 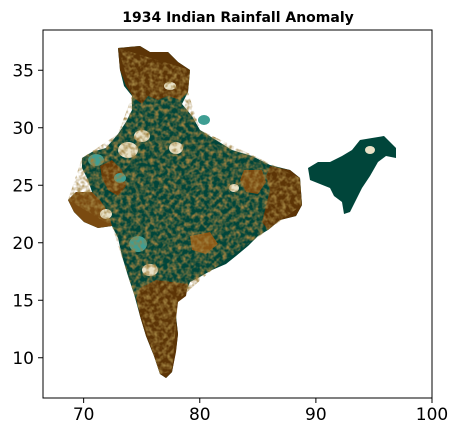 I want to click on y-tick-label: 15, so click(x=23, y=301).